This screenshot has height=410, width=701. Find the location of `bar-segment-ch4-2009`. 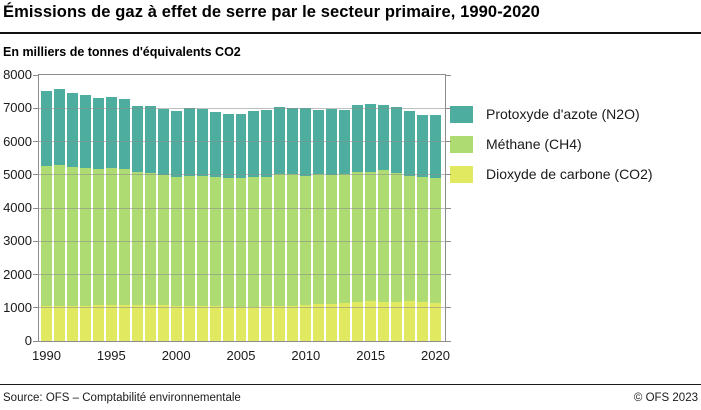

bar-segment-ch4-2009 is located at coordinates (293, 240).